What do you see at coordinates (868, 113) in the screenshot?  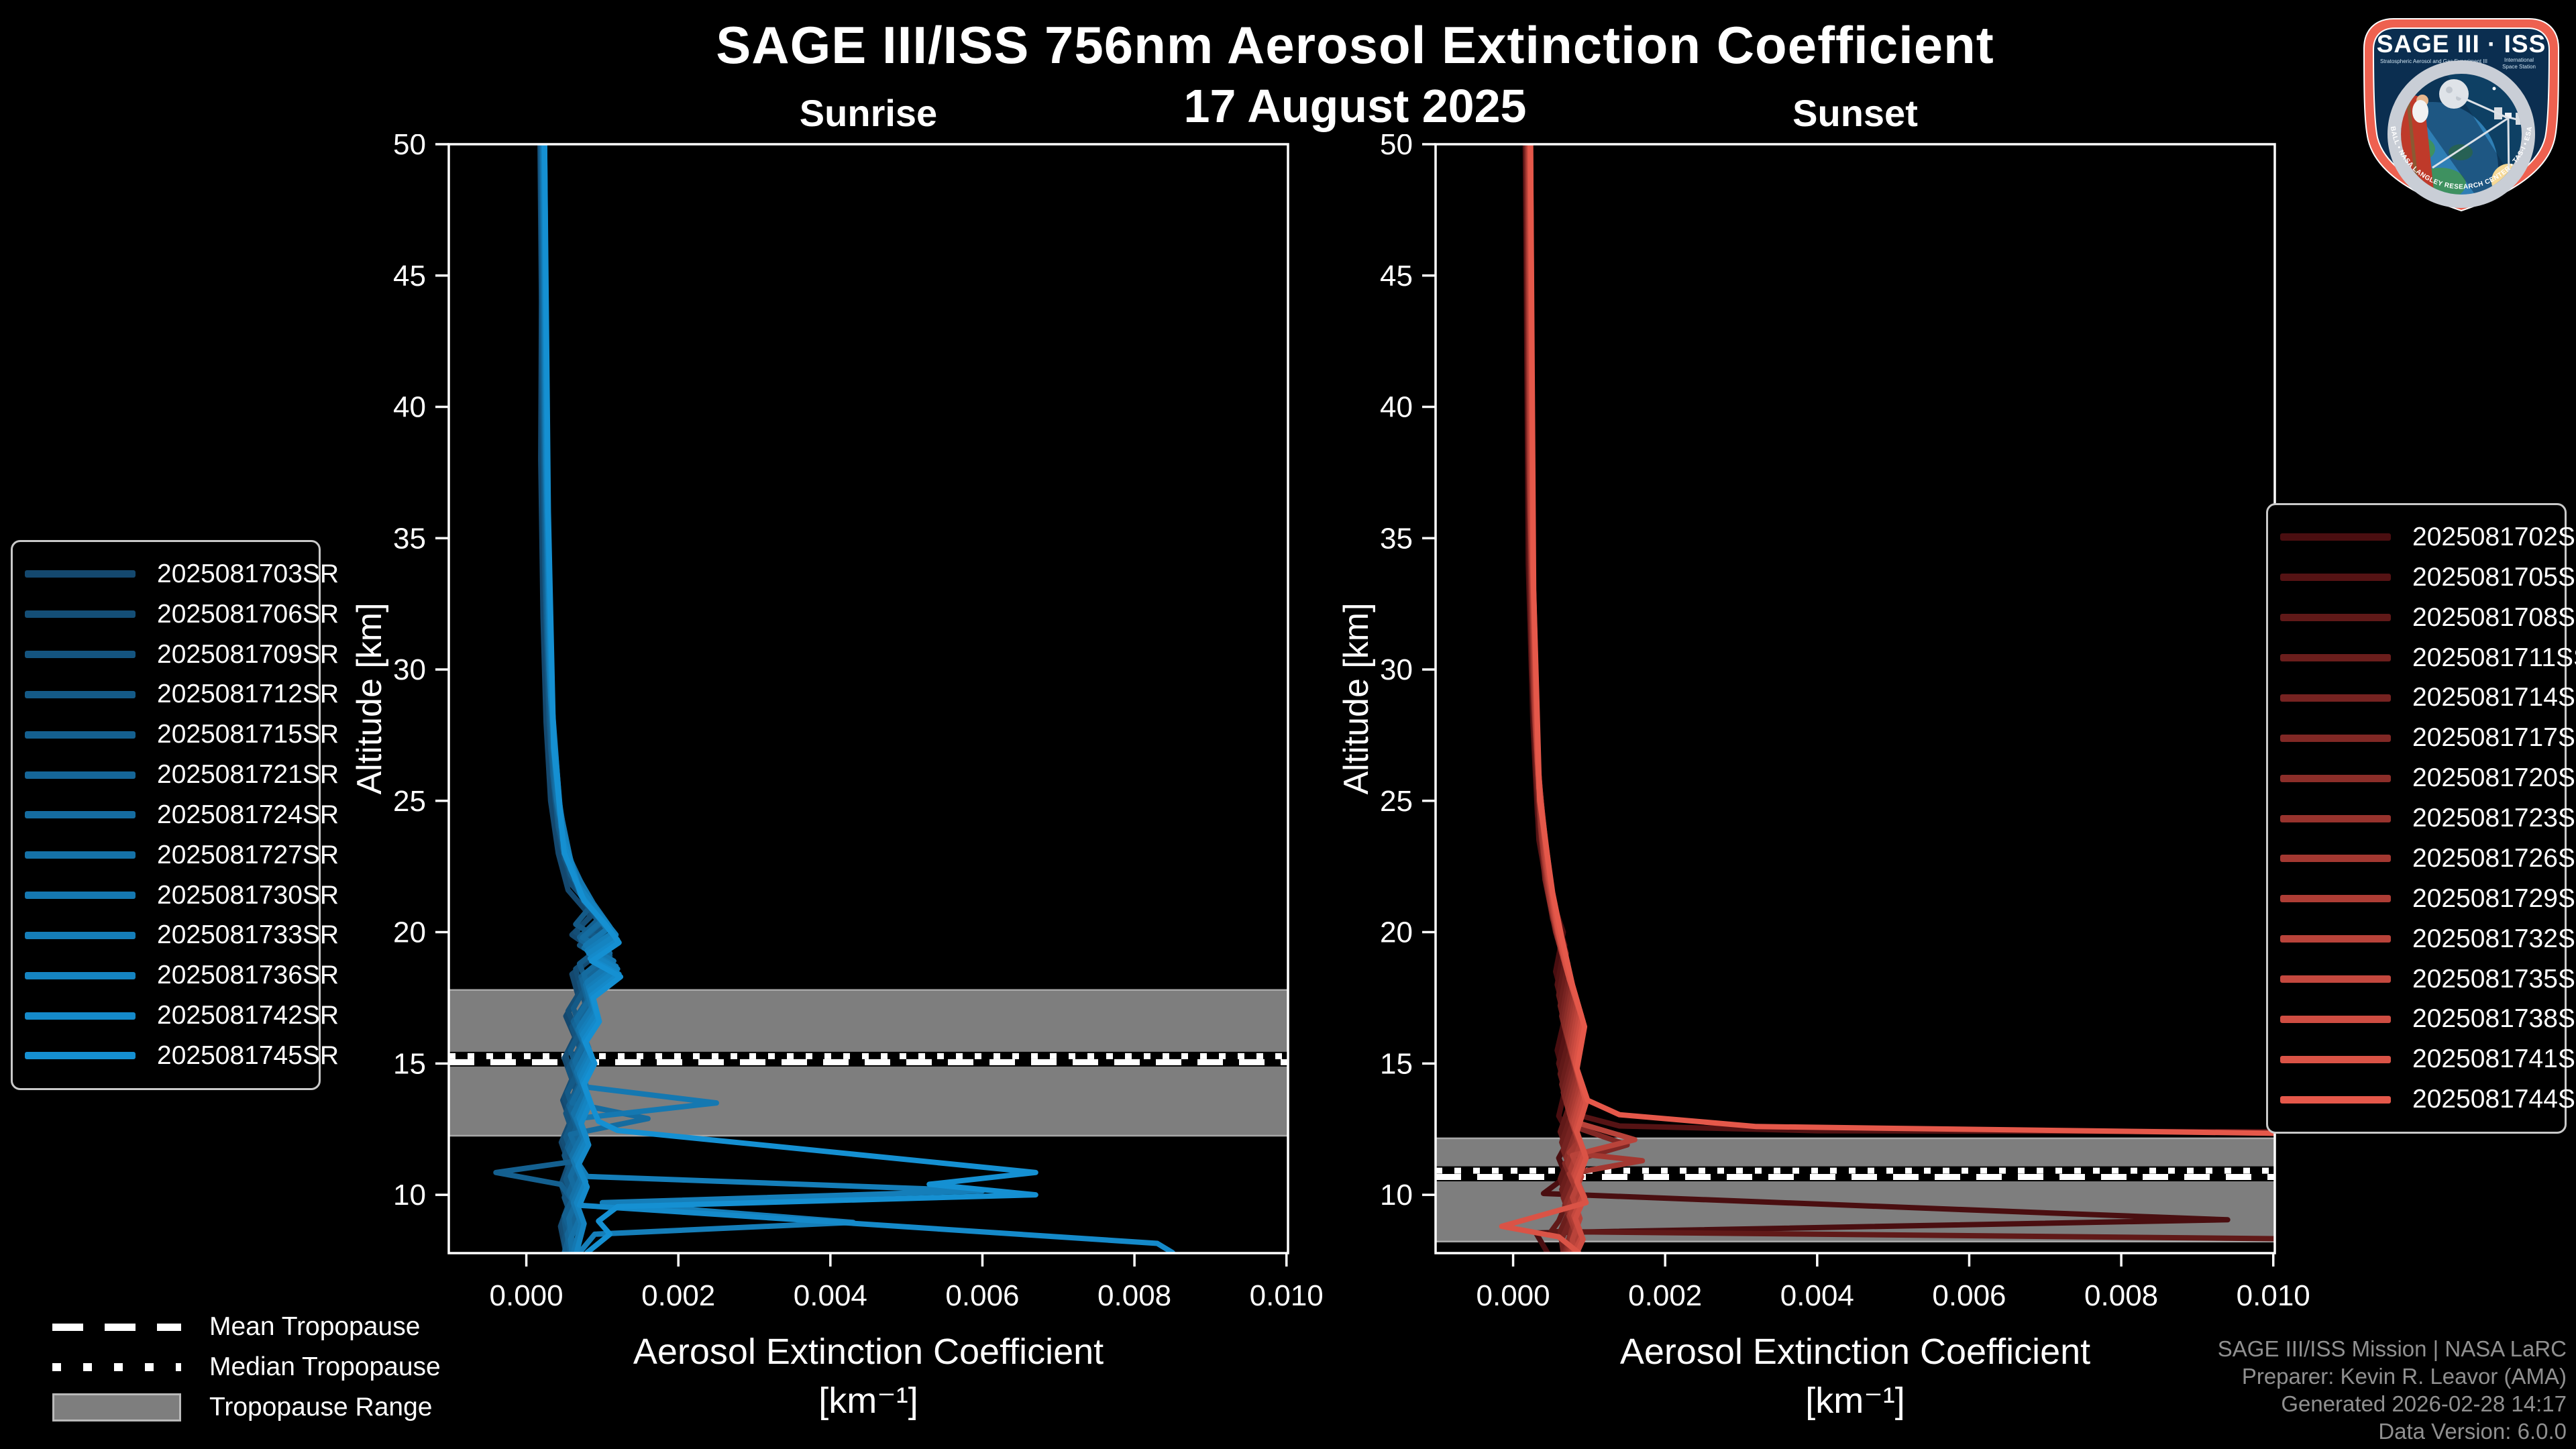 I see `sunrise-panel-title: Sunrise` at bounding box center [868, 113].